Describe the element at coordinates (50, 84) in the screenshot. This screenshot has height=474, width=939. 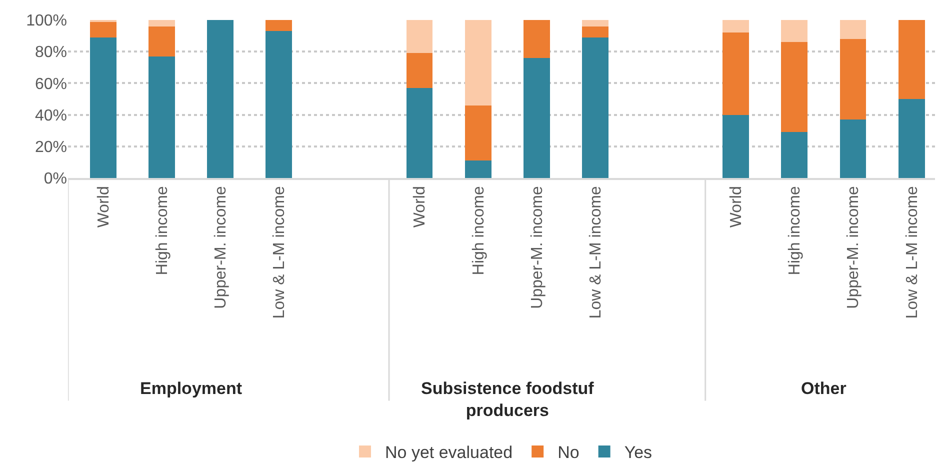
I see `y-tick-label: 60%` at that location.